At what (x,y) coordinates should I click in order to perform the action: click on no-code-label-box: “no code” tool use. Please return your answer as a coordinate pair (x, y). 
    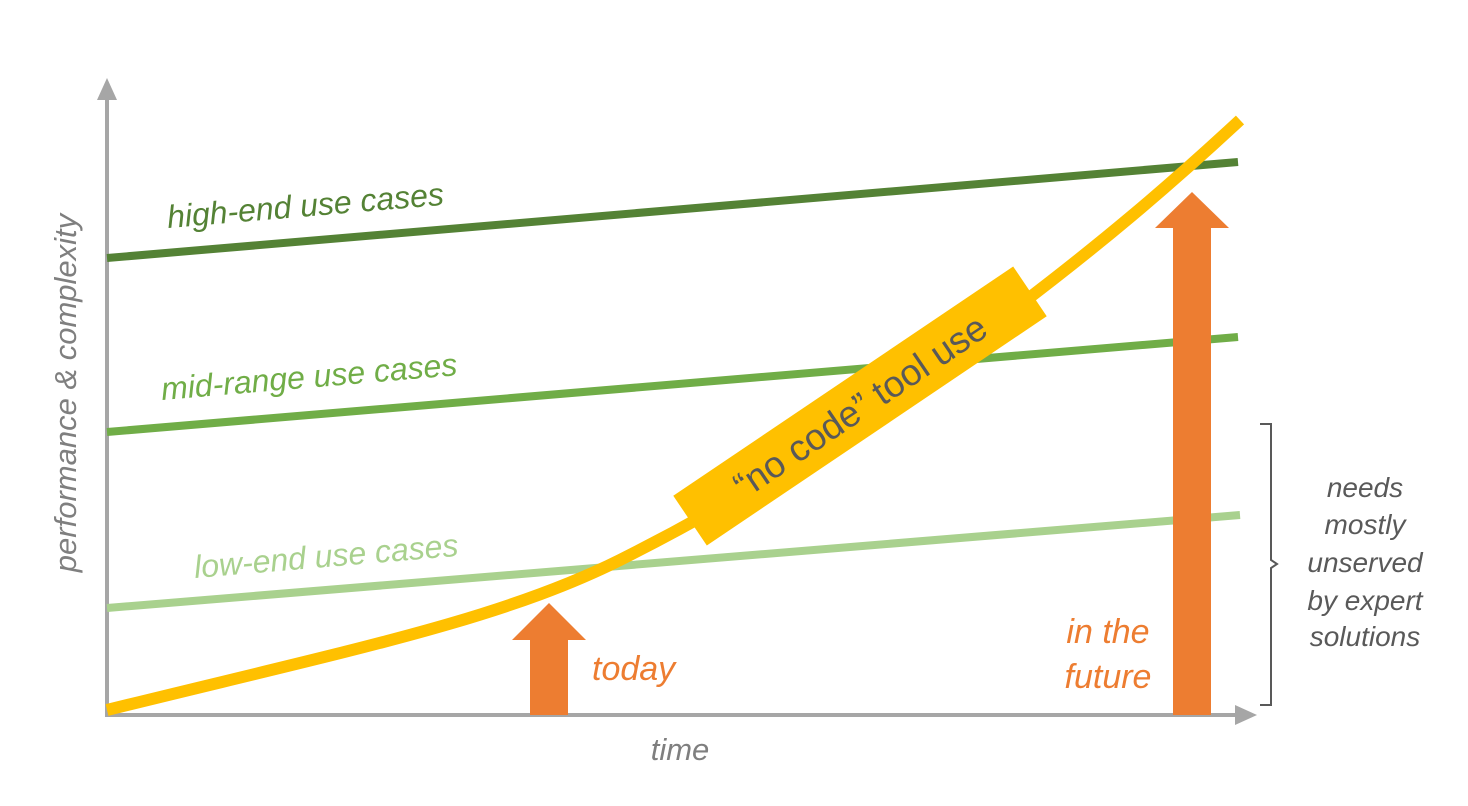
    Looking at the image, I should click on (860, 406).